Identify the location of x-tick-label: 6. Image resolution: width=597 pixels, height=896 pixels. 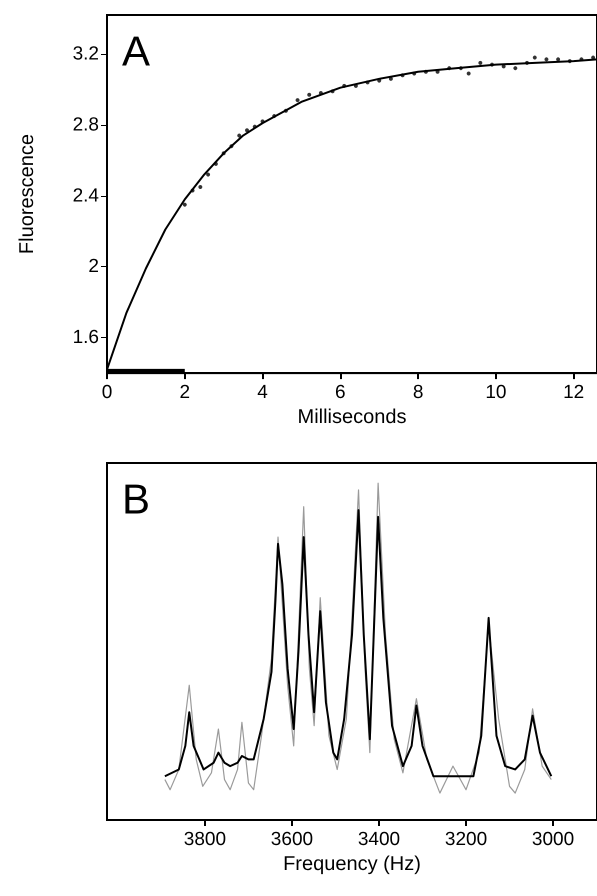
(340, 393).